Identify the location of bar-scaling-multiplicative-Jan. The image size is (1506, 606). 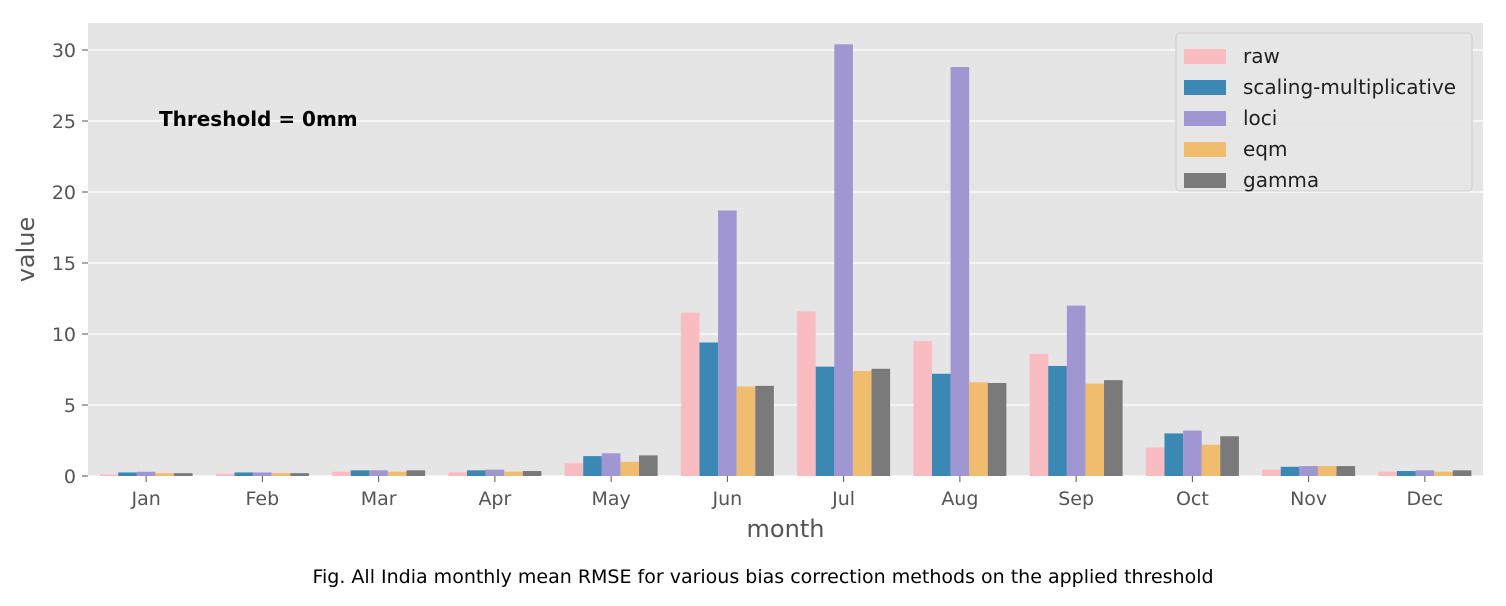
(127, 474).